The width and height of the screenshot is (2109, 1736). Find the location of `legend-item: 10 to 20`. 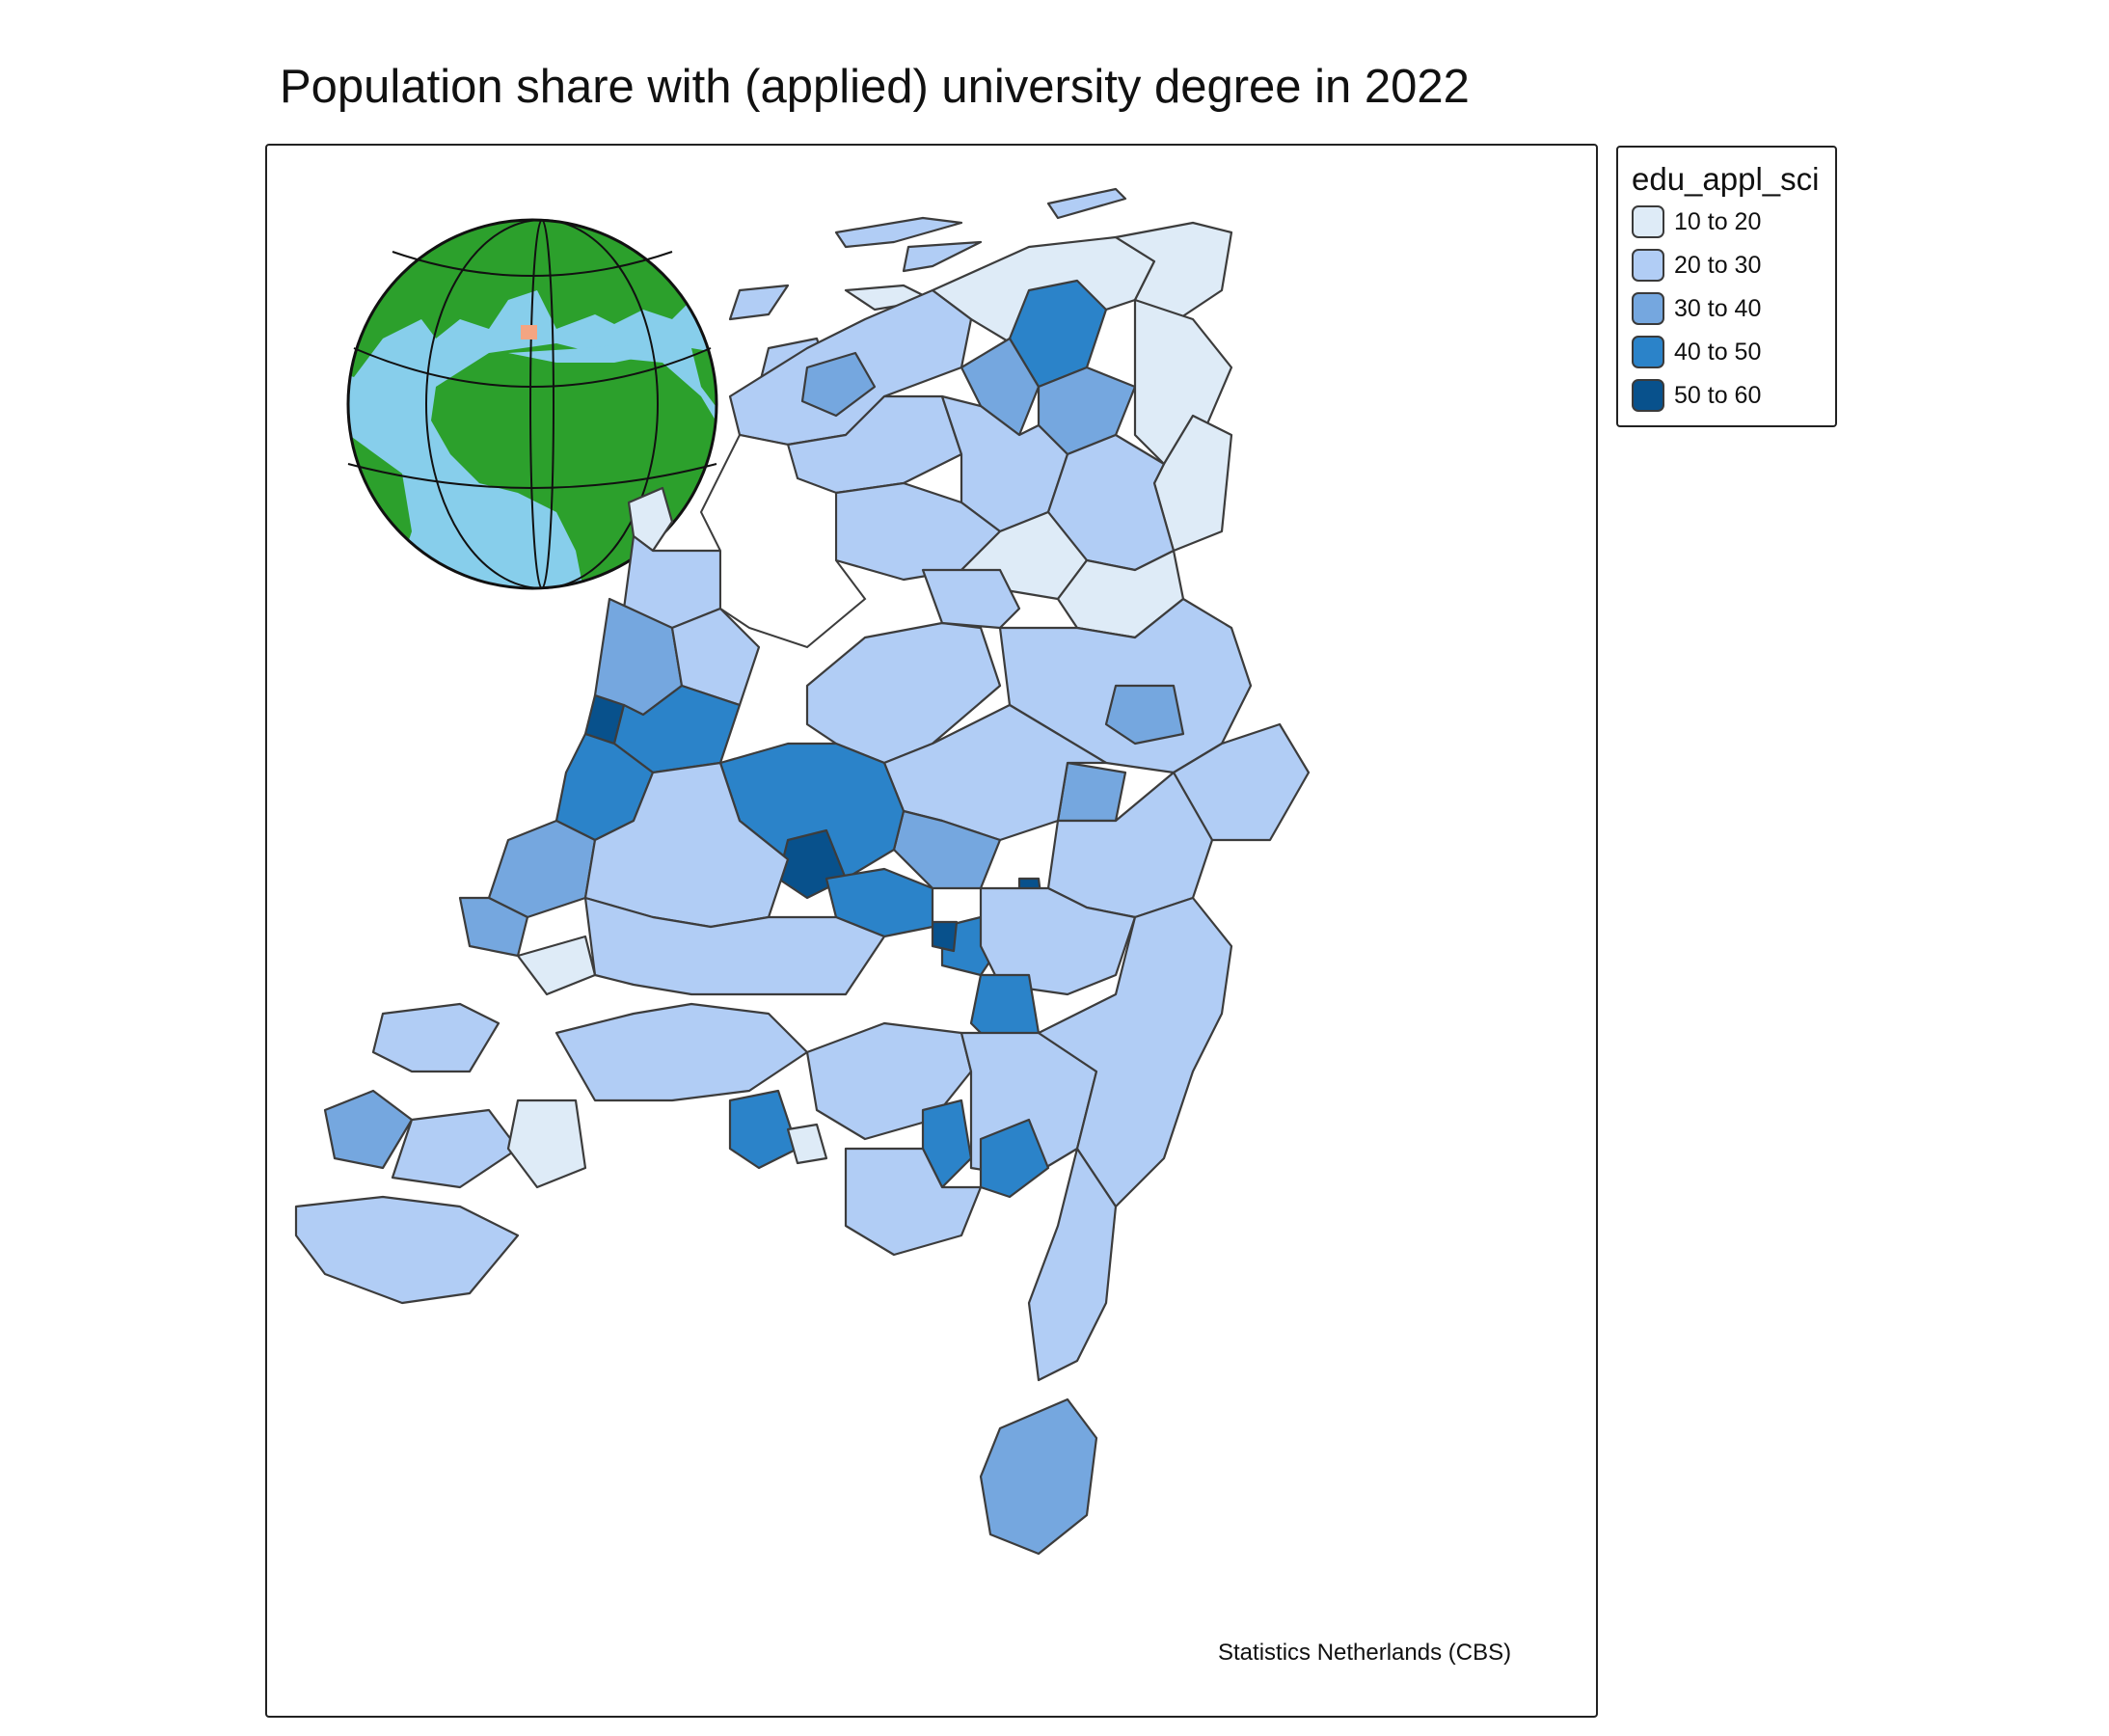

legend-item: 10 to 20 is located at coordinates (1729, 223).